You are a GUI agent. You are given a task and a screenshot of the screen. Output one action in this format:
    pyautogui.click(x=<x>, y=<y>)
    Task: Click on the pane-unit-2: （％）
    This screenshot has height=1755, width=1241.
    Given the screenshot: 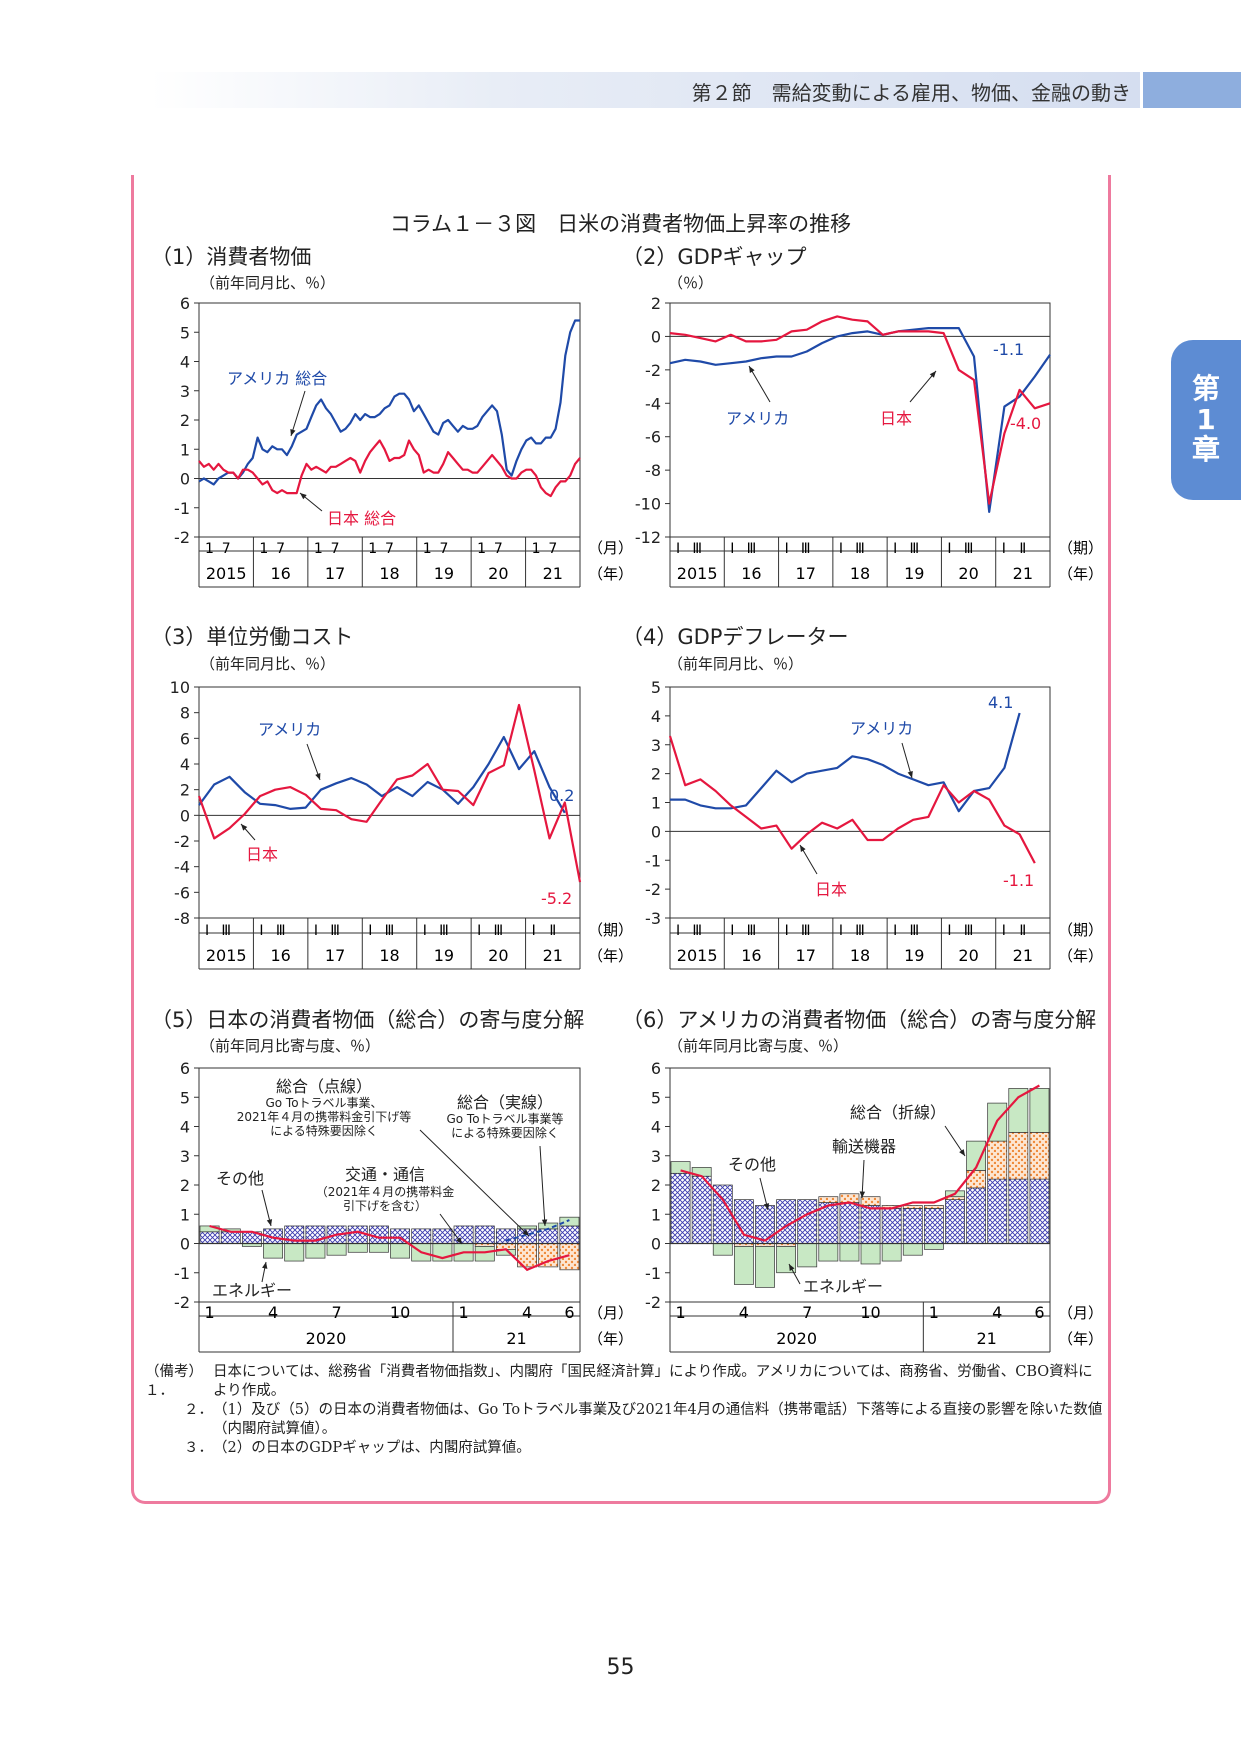 What is the action you would take?
    pyautogui.click(x=691, y=283)
    